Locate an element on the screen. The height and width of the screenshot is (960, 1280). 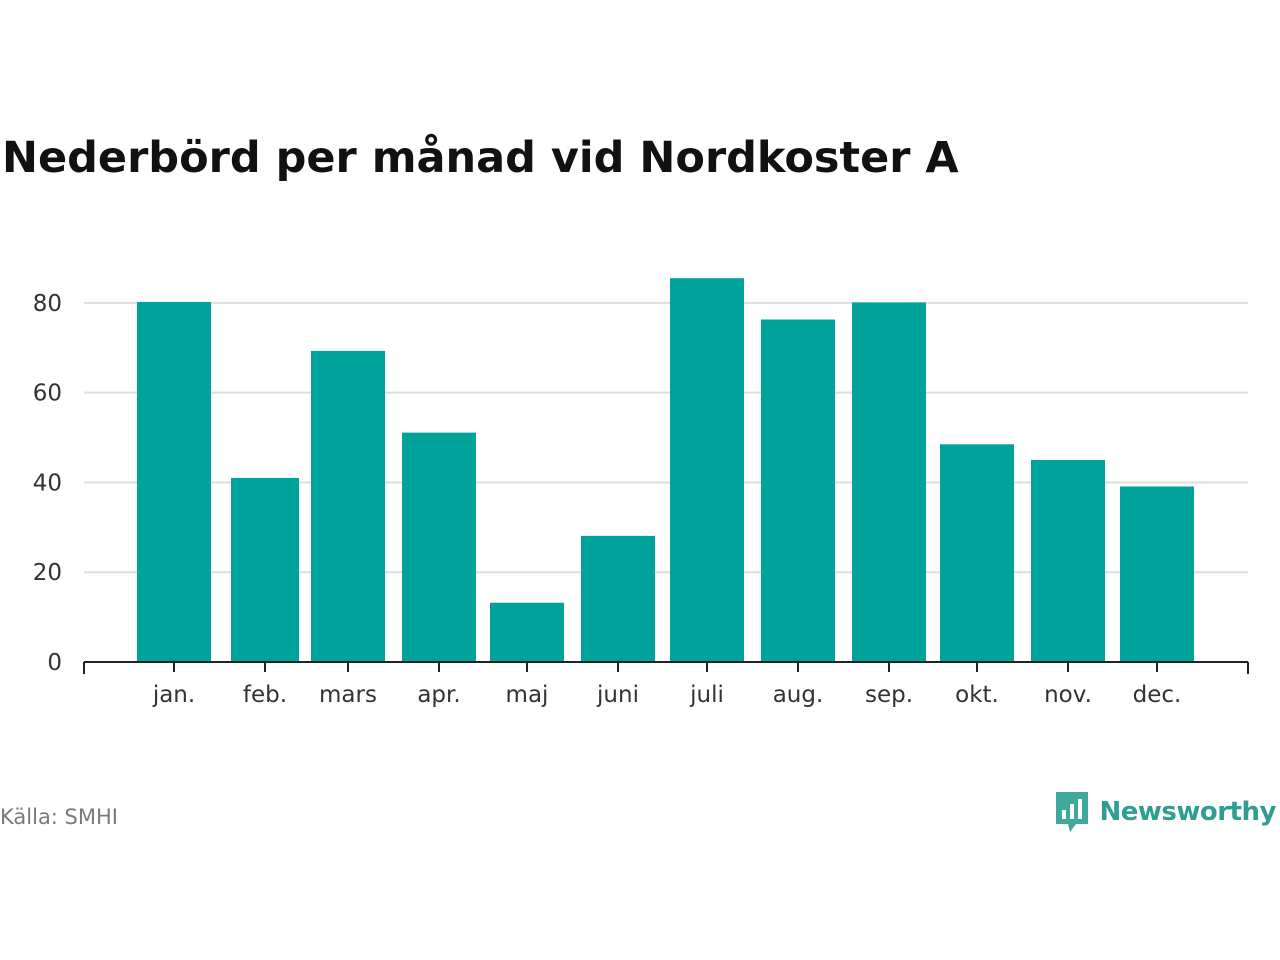
newsworthy-logo-icon is located at coordinates (1071, 812).